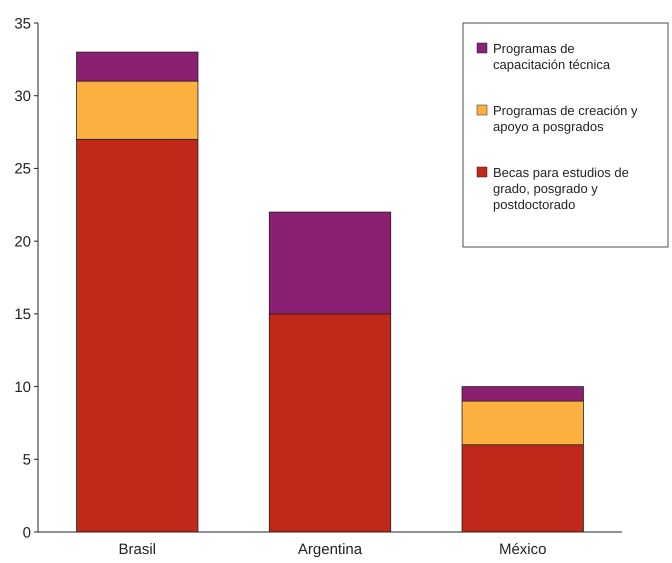  I want to click on y-tick-label: 25, so click(22, 169).